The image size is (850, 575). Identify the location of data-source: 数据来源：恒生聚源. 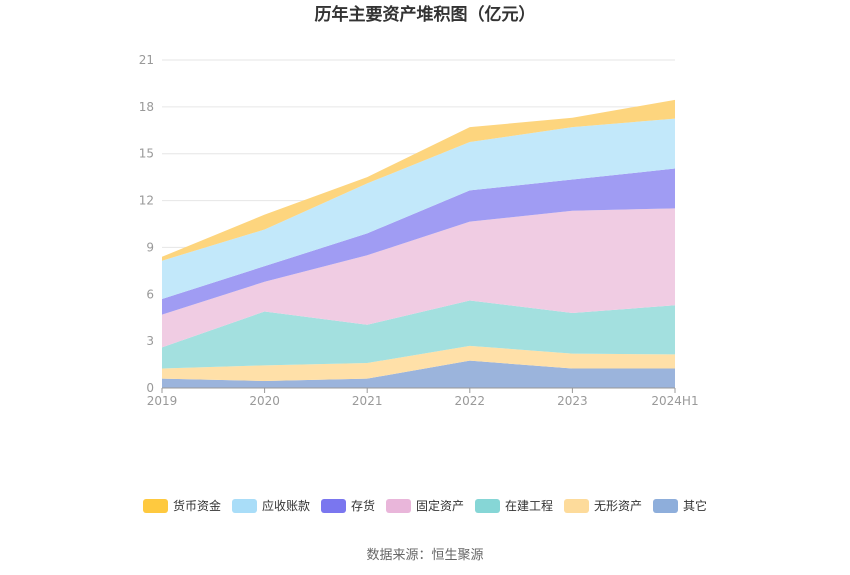
(424, 555).